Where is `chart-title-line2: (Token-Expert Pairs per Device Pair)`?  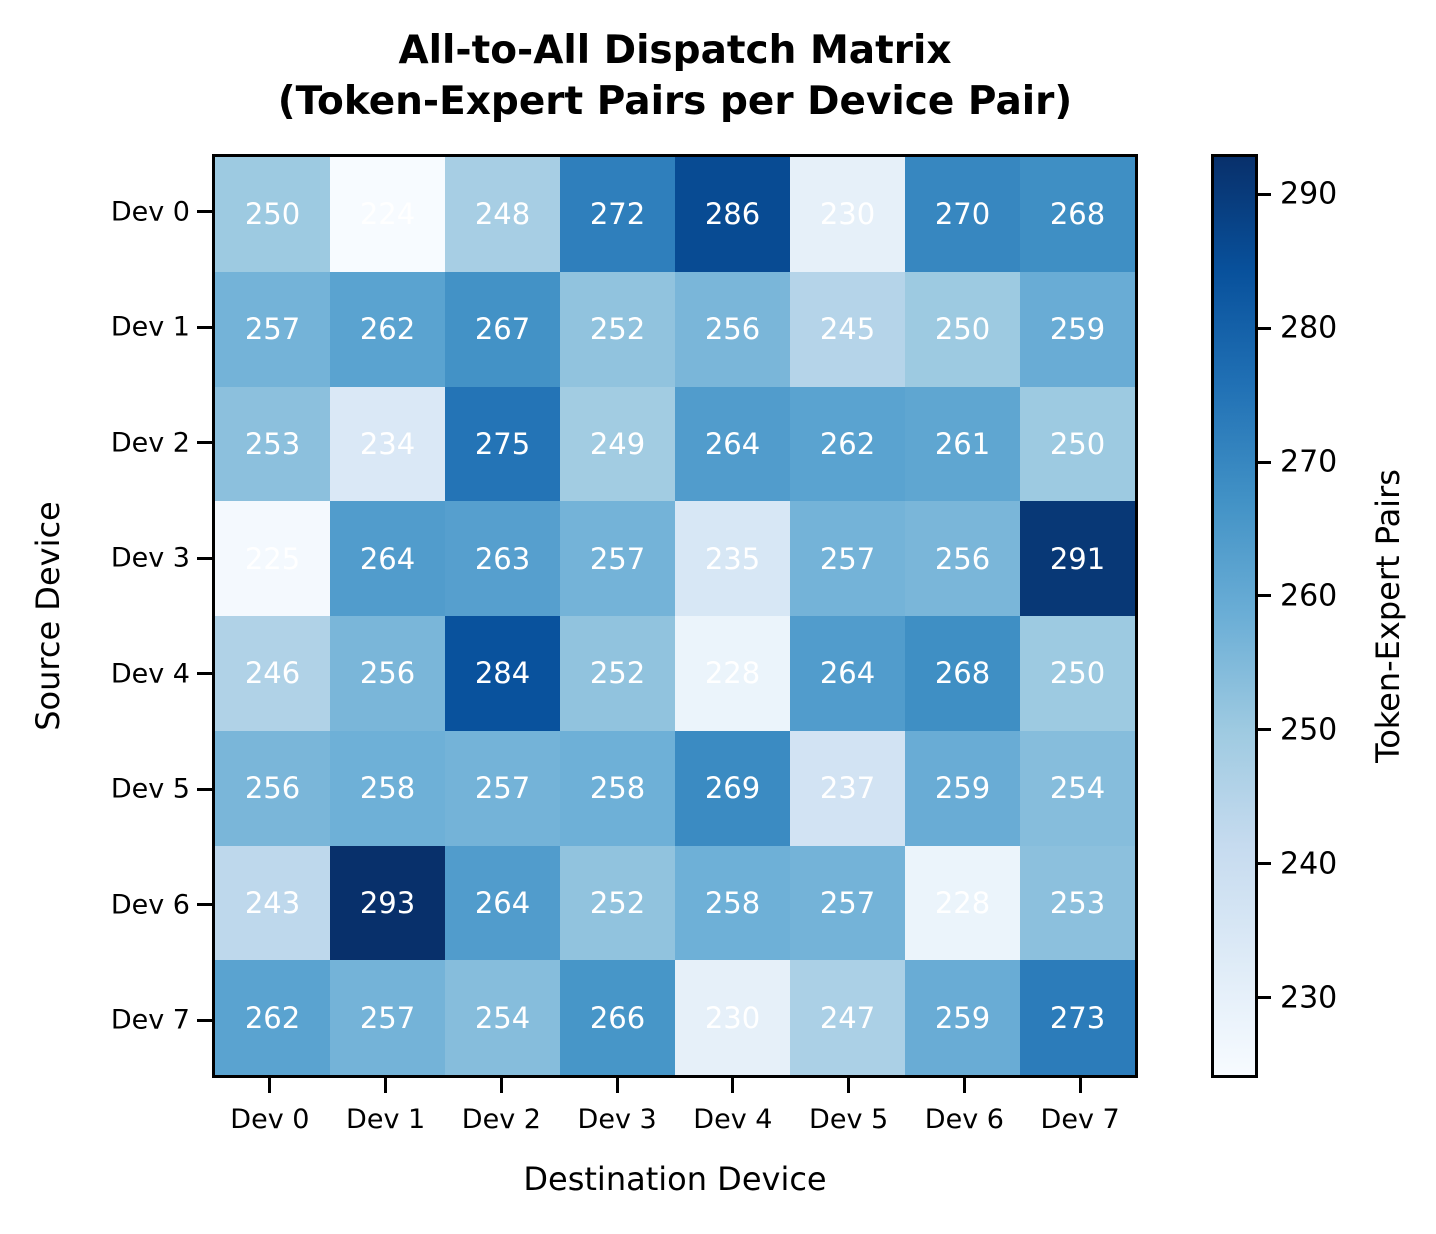
chart-title-line2: (Token-Expert Pairs per Device Pair) is located at coordinates (675, 101).